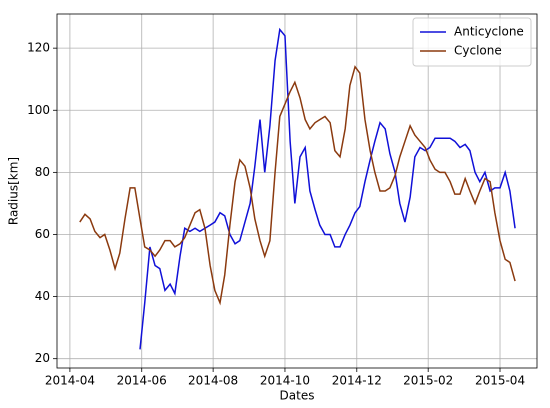 This screenshot has height=408, width=550. What do you see at coordinates (14, 191) in the screenshot?
I see `y-axis-label: Radius[km]` at bounding box center [14, 191].